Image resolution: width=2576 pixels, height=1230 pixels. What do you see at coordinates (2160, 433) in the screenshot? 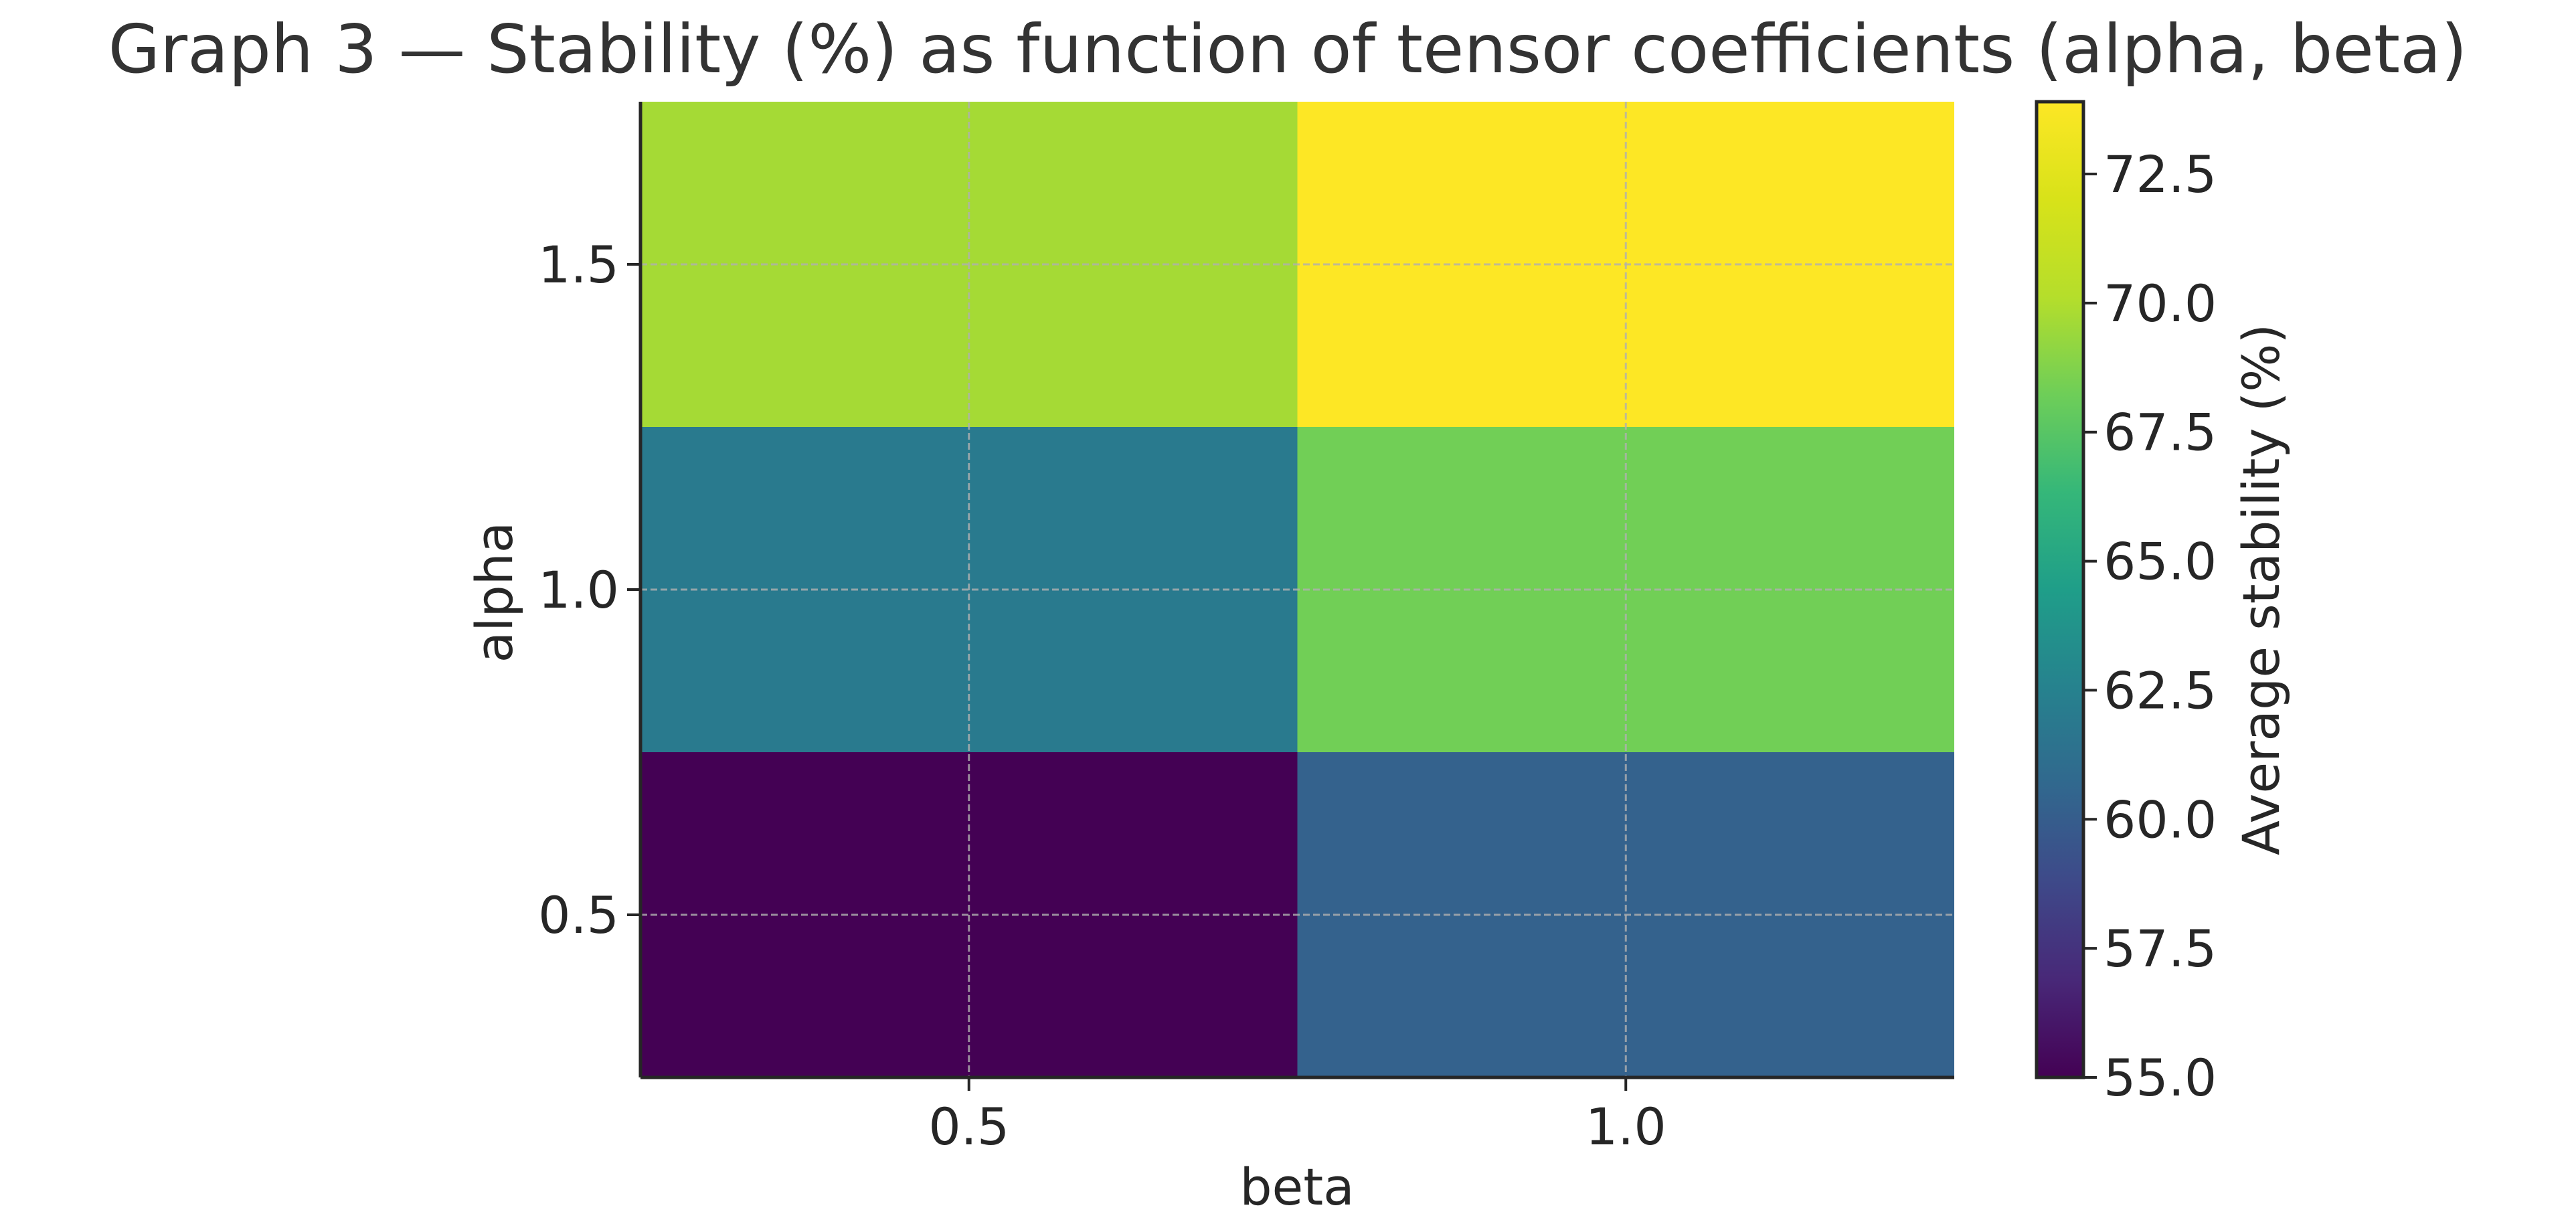
I see `colorbar-tick-label: 67.5` at bounding box center [2160, 433].